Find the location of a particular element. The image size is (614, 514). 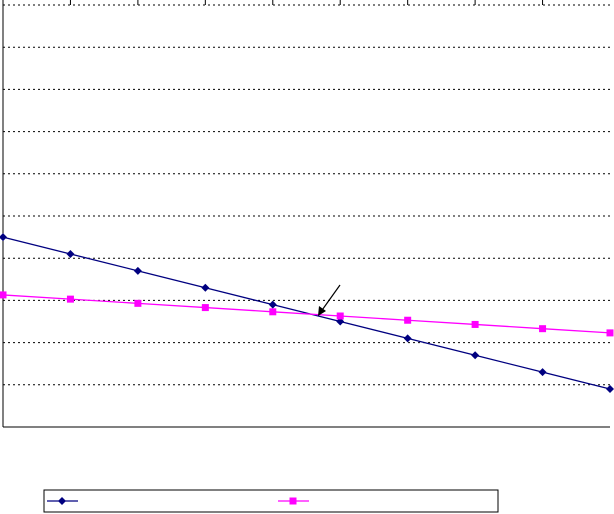

series-line is located at coordinates (306, 314).